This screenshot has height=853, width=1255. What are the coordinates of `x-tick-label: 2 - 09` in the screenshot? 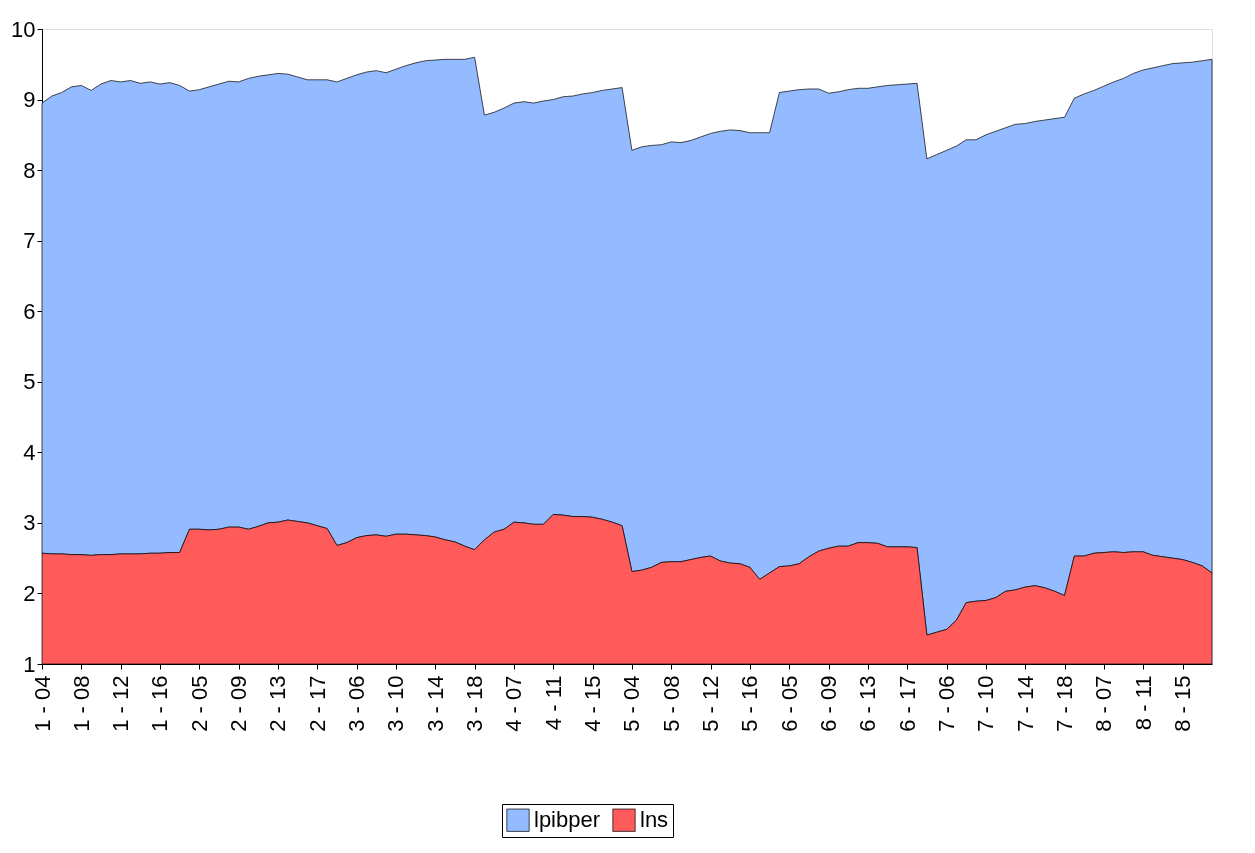 It's located at (239, 703).